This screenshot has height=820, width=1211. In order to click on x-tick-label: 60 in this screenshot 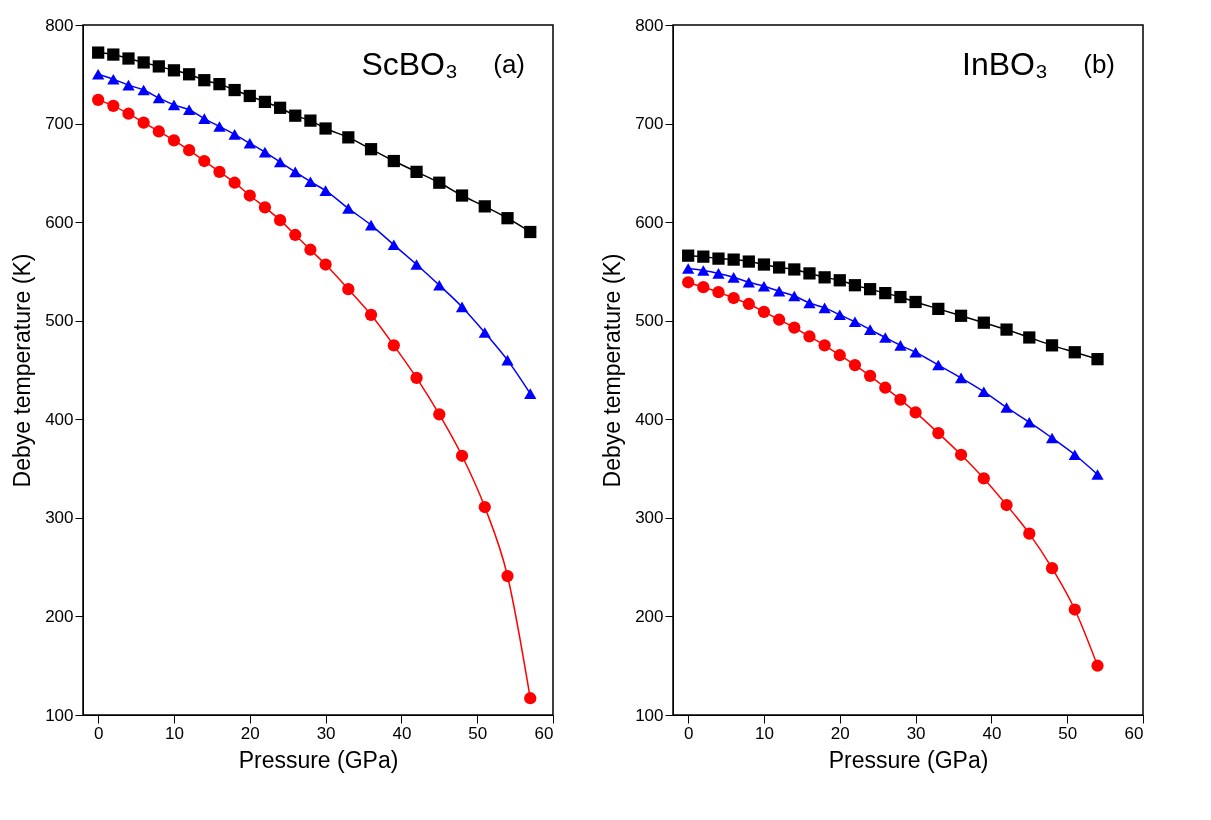, I will do `click(544, 733)`.